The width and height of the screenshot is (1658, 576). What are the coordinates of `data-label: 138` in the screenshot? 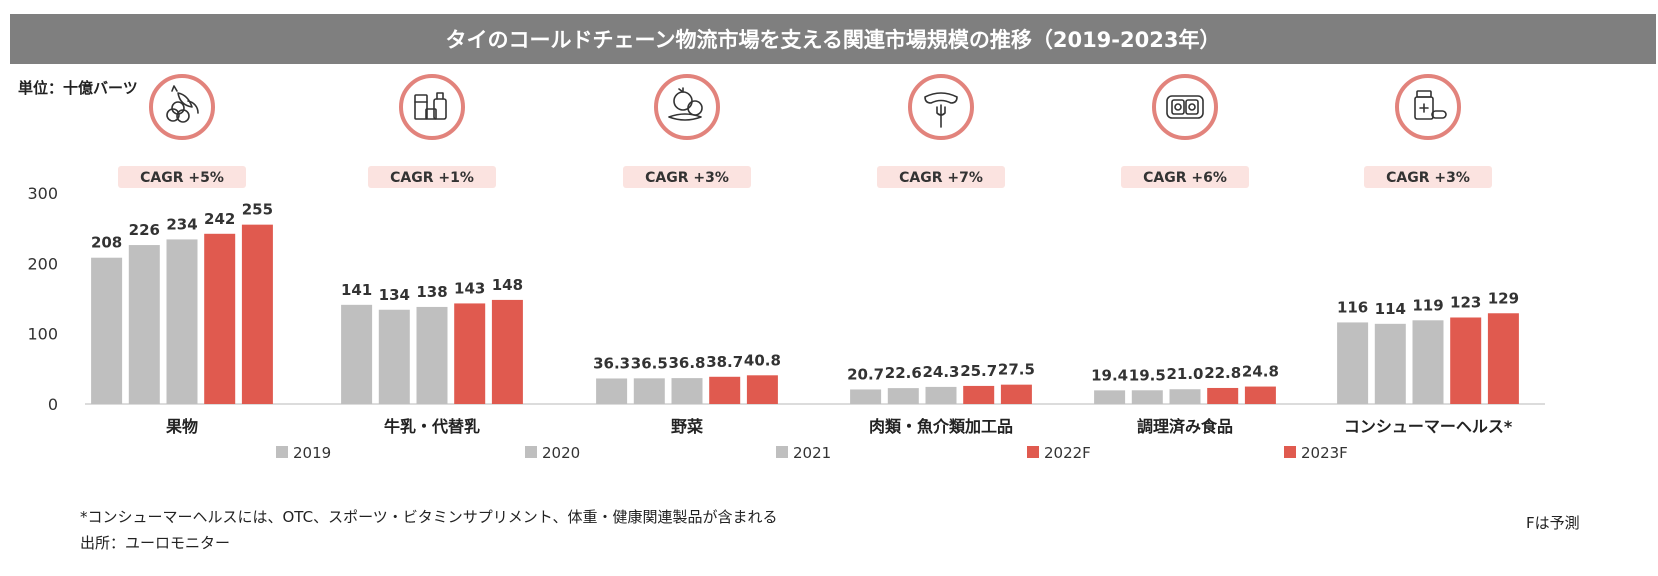 It's located at (431, 292).